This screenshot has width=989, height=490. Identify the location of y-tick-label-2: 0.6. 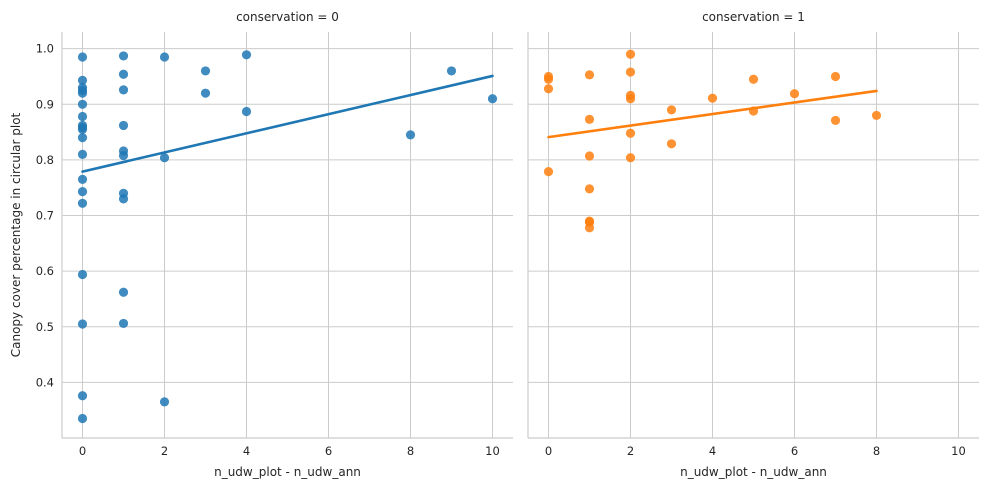
(45, 271).